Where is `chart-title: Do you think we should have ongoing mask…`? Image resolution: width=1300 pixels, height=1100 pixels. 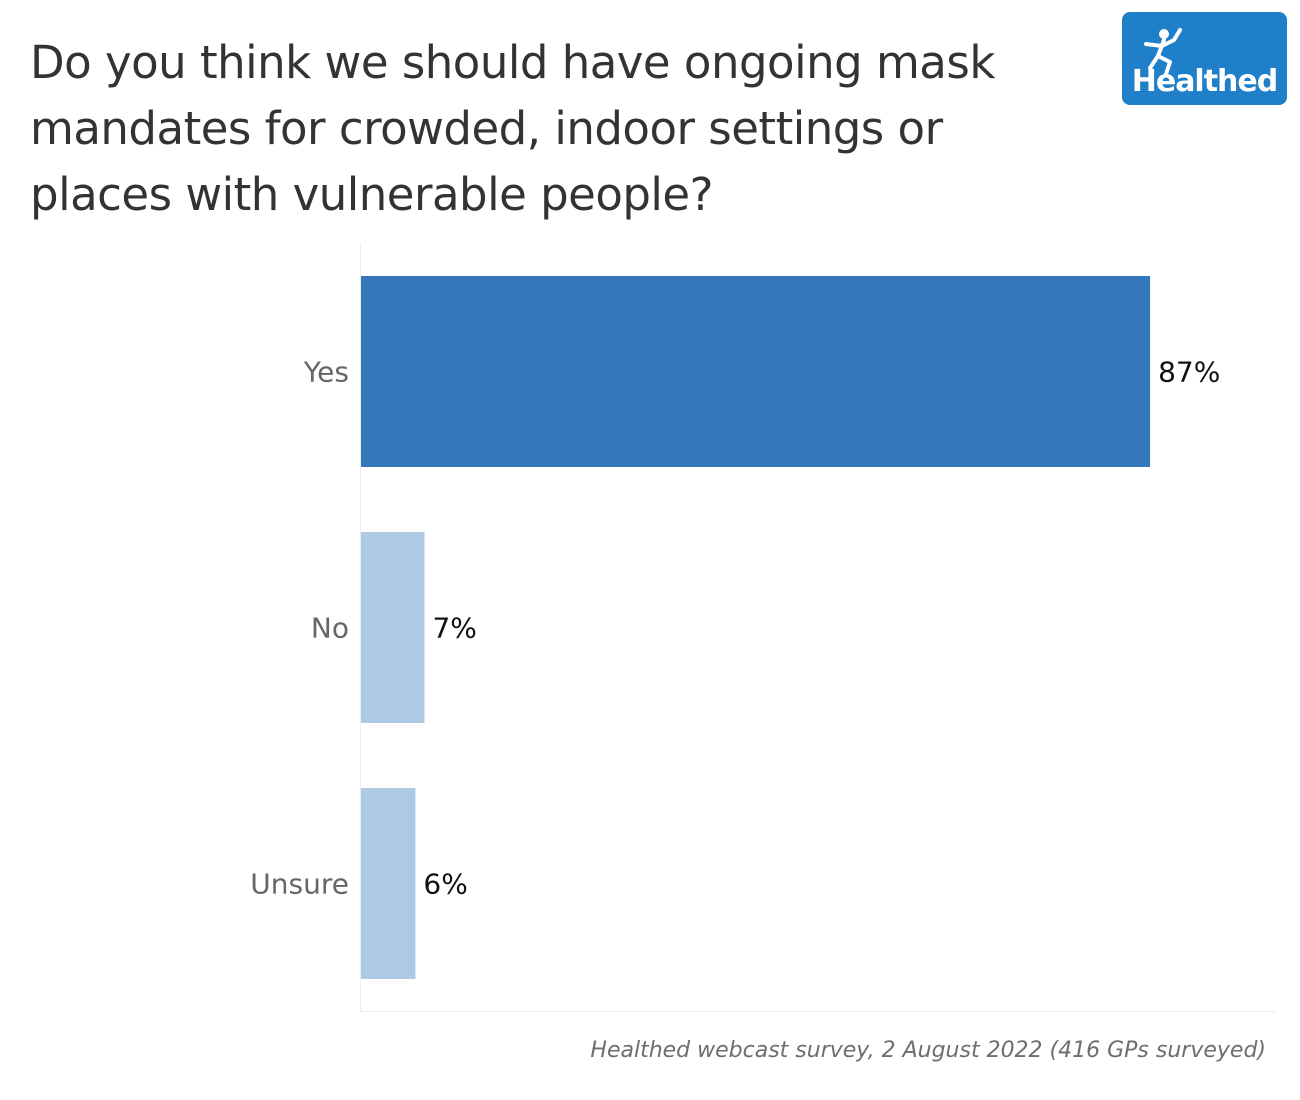 chart-title: Do you think we should have ongoing mask… is located at coordinates (512, 128).